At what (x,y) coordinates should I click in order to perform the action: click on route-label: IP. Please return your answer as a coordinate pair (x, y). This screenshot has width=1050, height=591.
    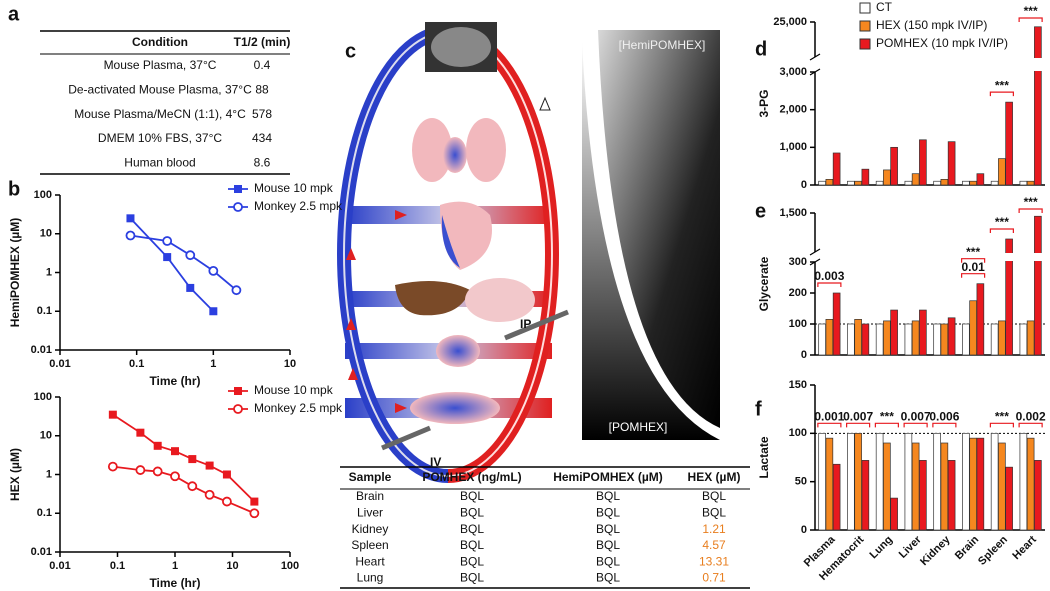
    Looking at the image, I should click on (525, 324).